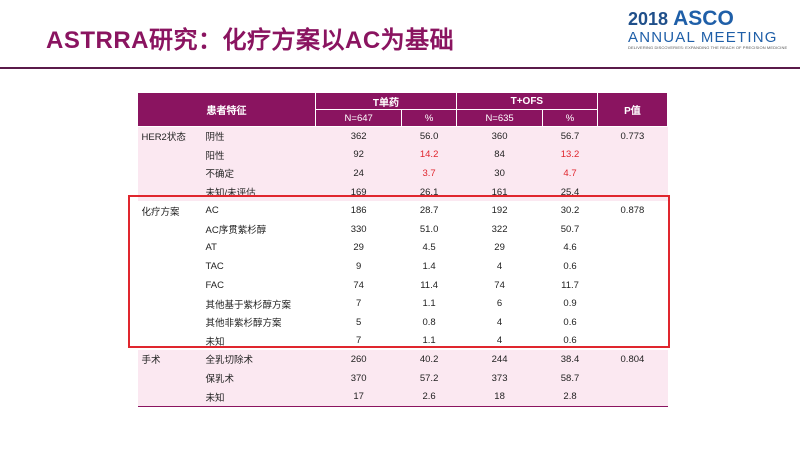  Describe the element at coordinates (358, 378) in the screenshot. I see `value-cell: 370` at that location.